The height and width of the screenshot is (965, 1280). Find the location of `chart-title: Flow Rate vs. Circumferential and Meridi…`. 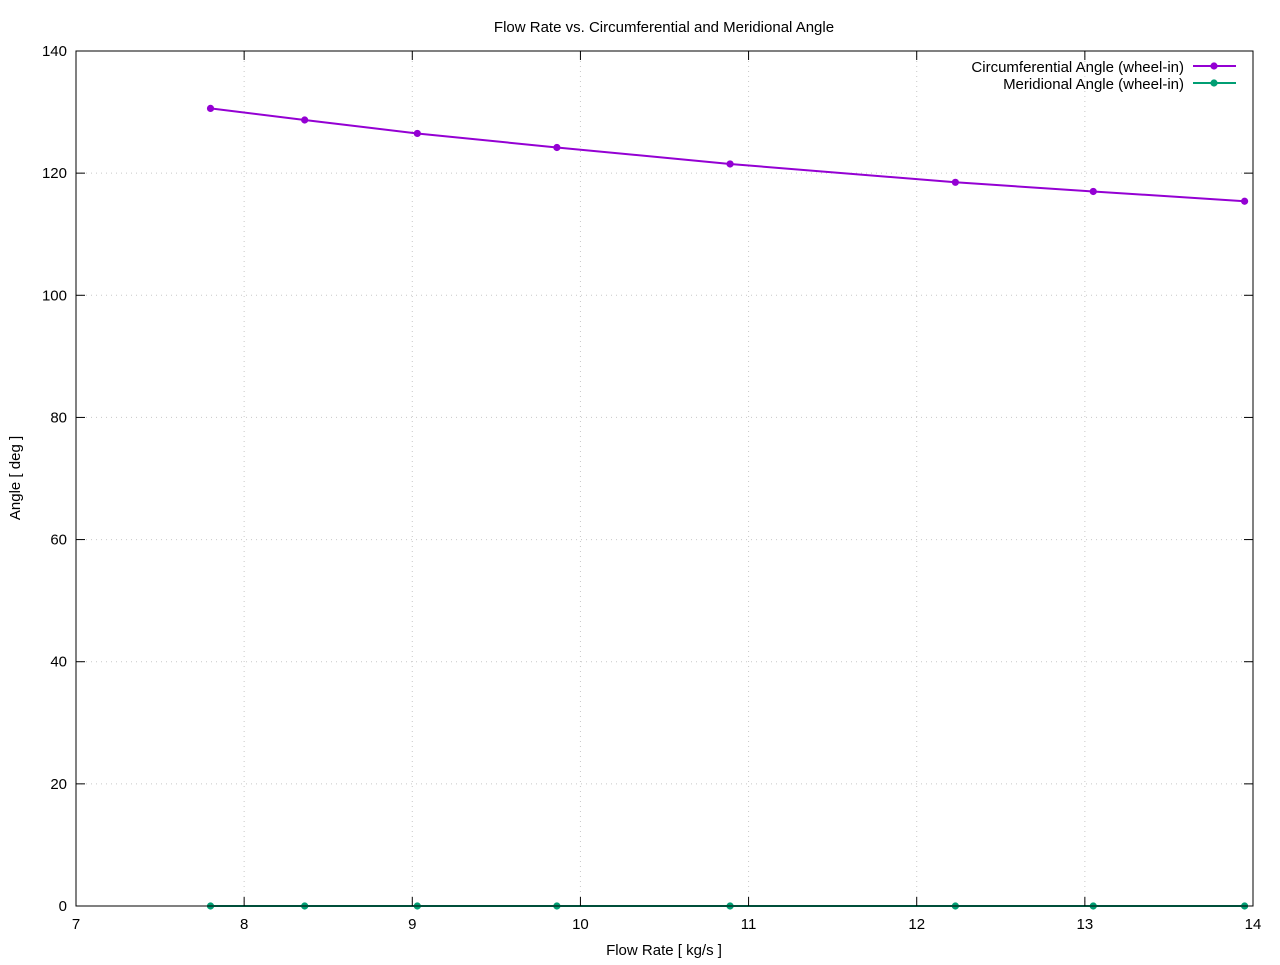

chart-title: Flow Rate vs. Circumferential and Meridi… is located at coordinates (664, 27).